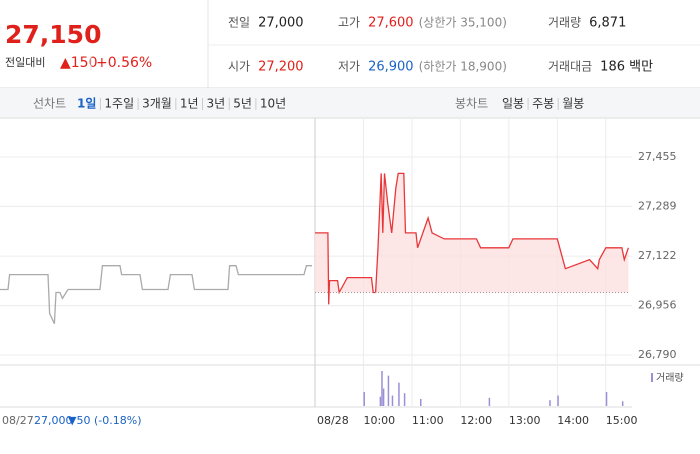 The image size is (700, 454). Describe the element at coordinates (657, 156) in the screenshot. I see `y-tick-label: 27,455` at that location.